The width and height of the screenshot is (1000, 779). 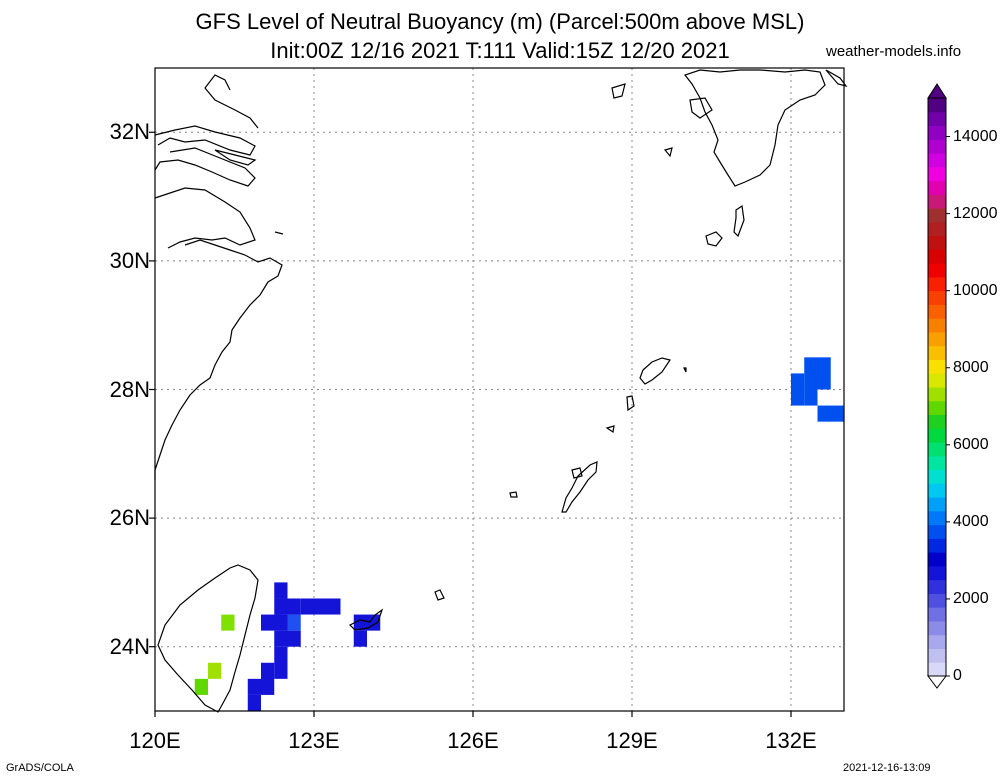 I want to click on colorbar-label: 6000, so click(x=971, y=444).